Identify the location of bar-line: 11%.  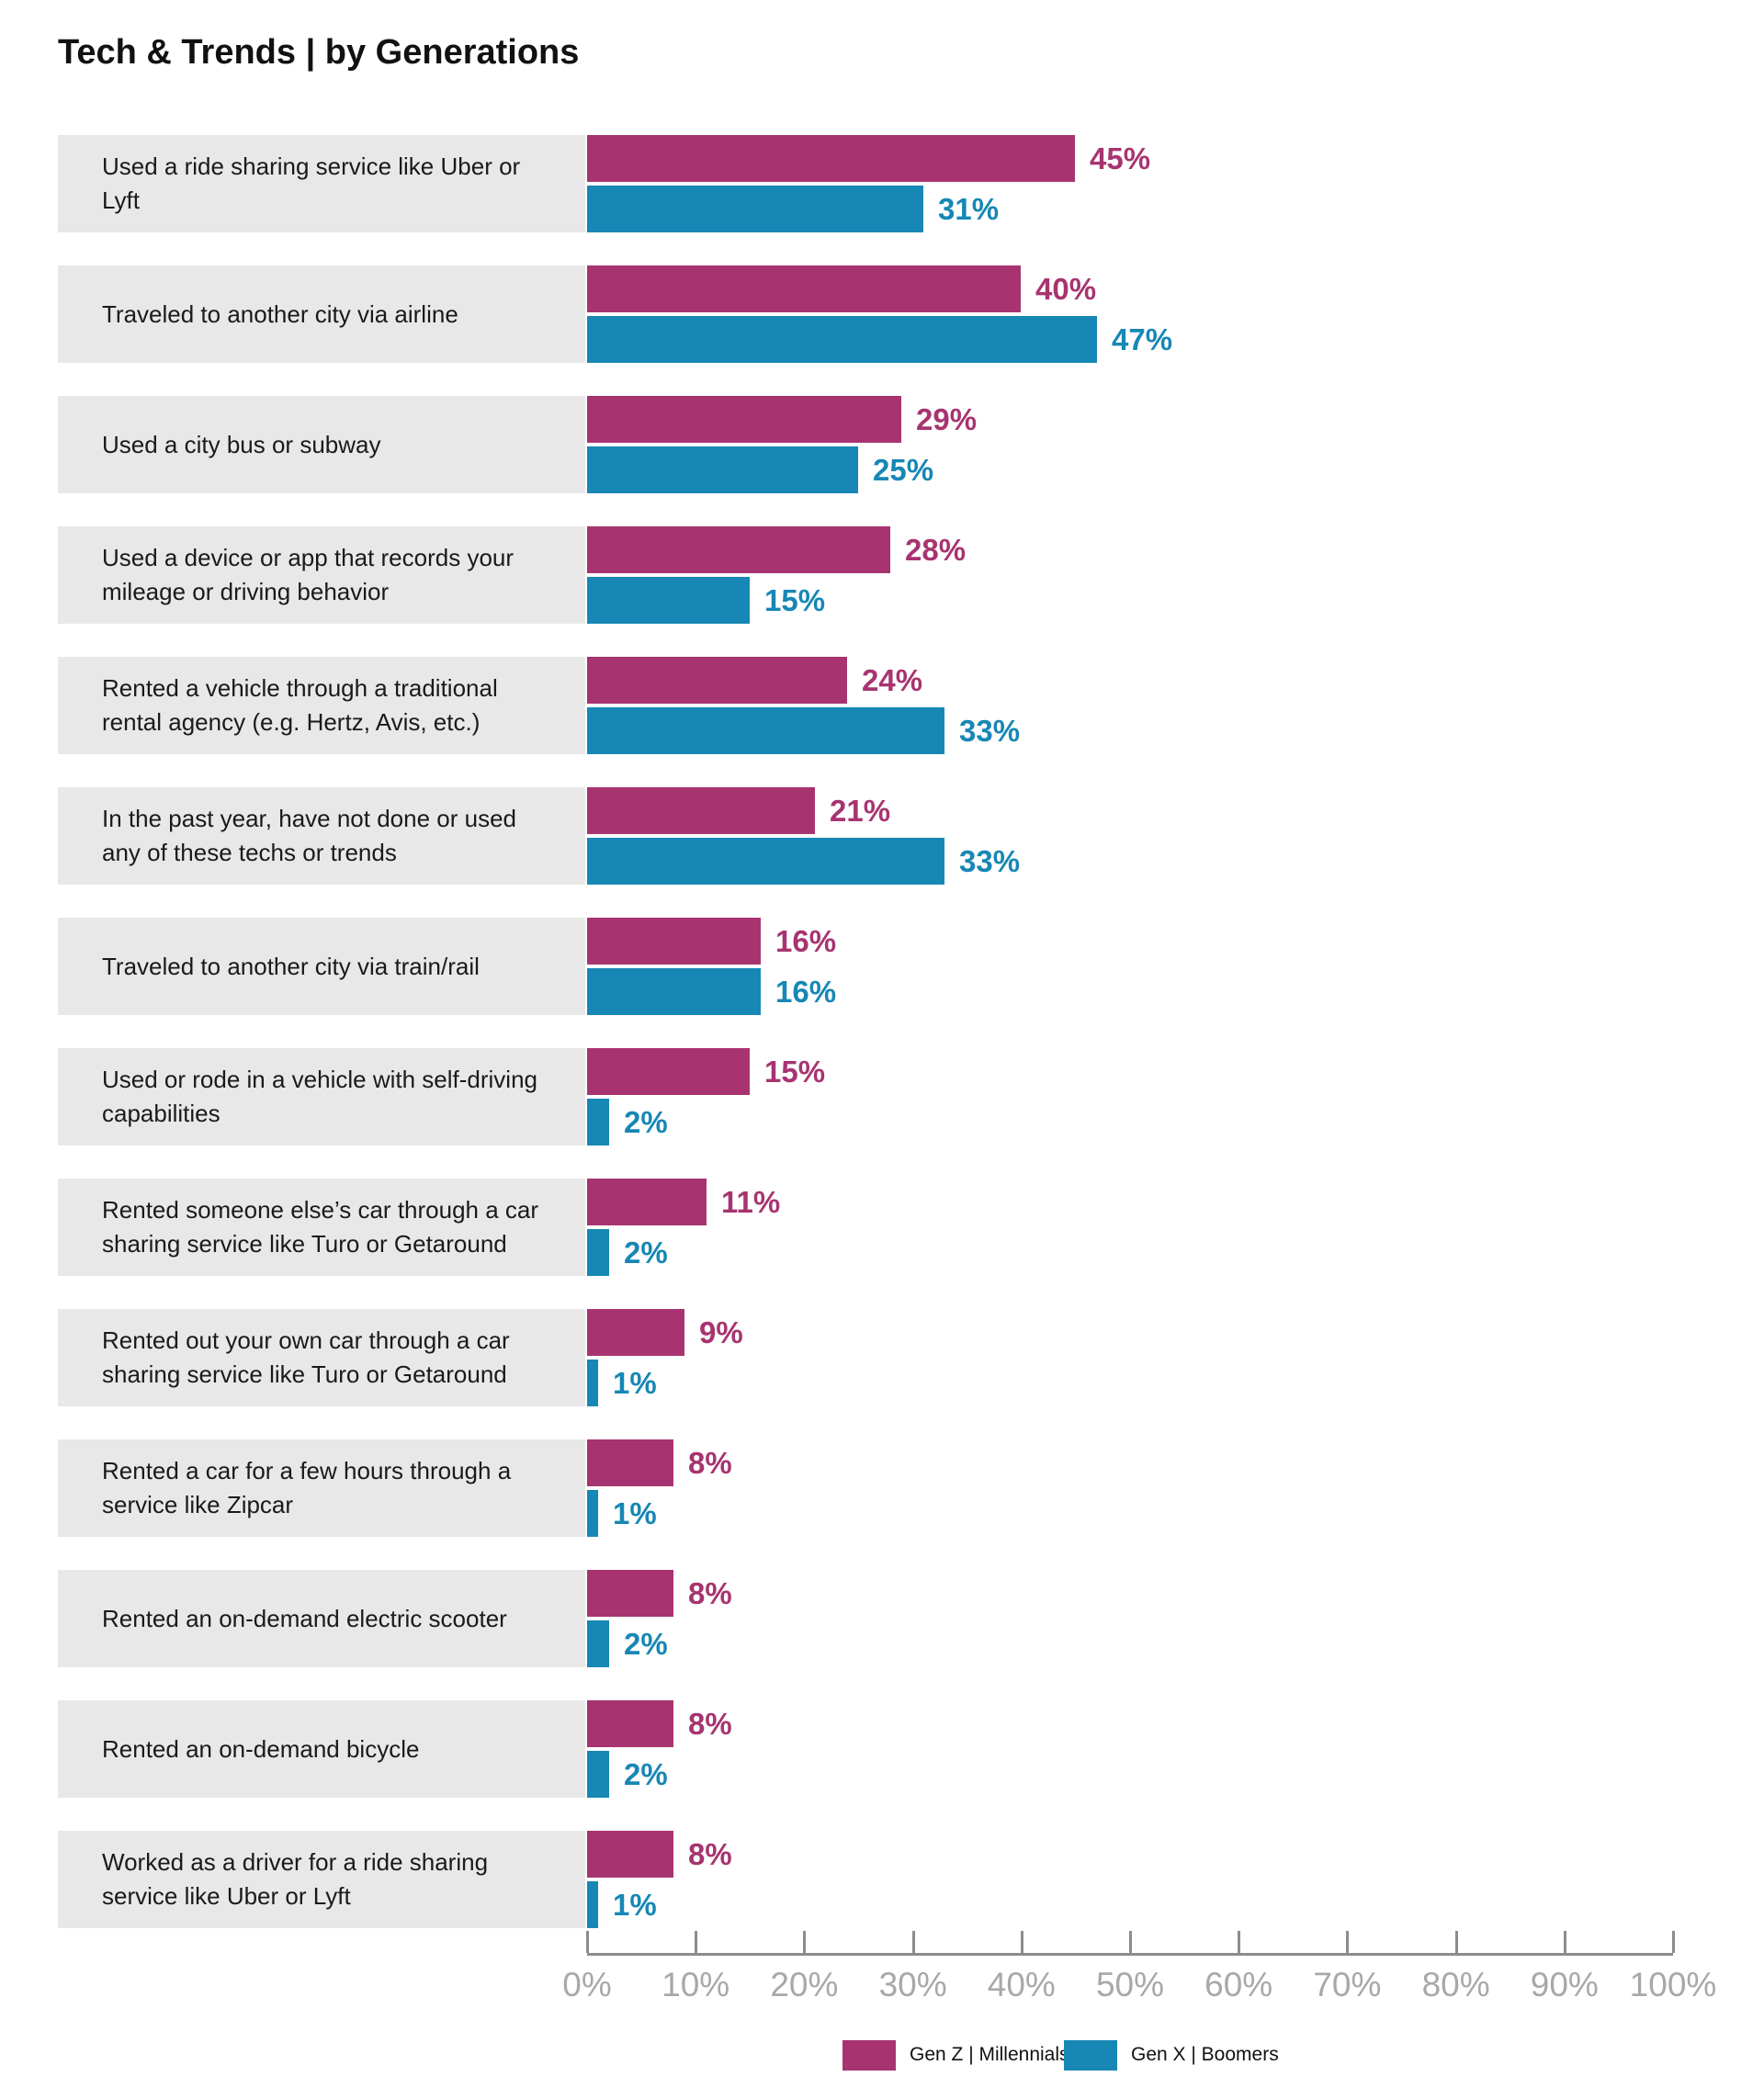
(683, 1202).